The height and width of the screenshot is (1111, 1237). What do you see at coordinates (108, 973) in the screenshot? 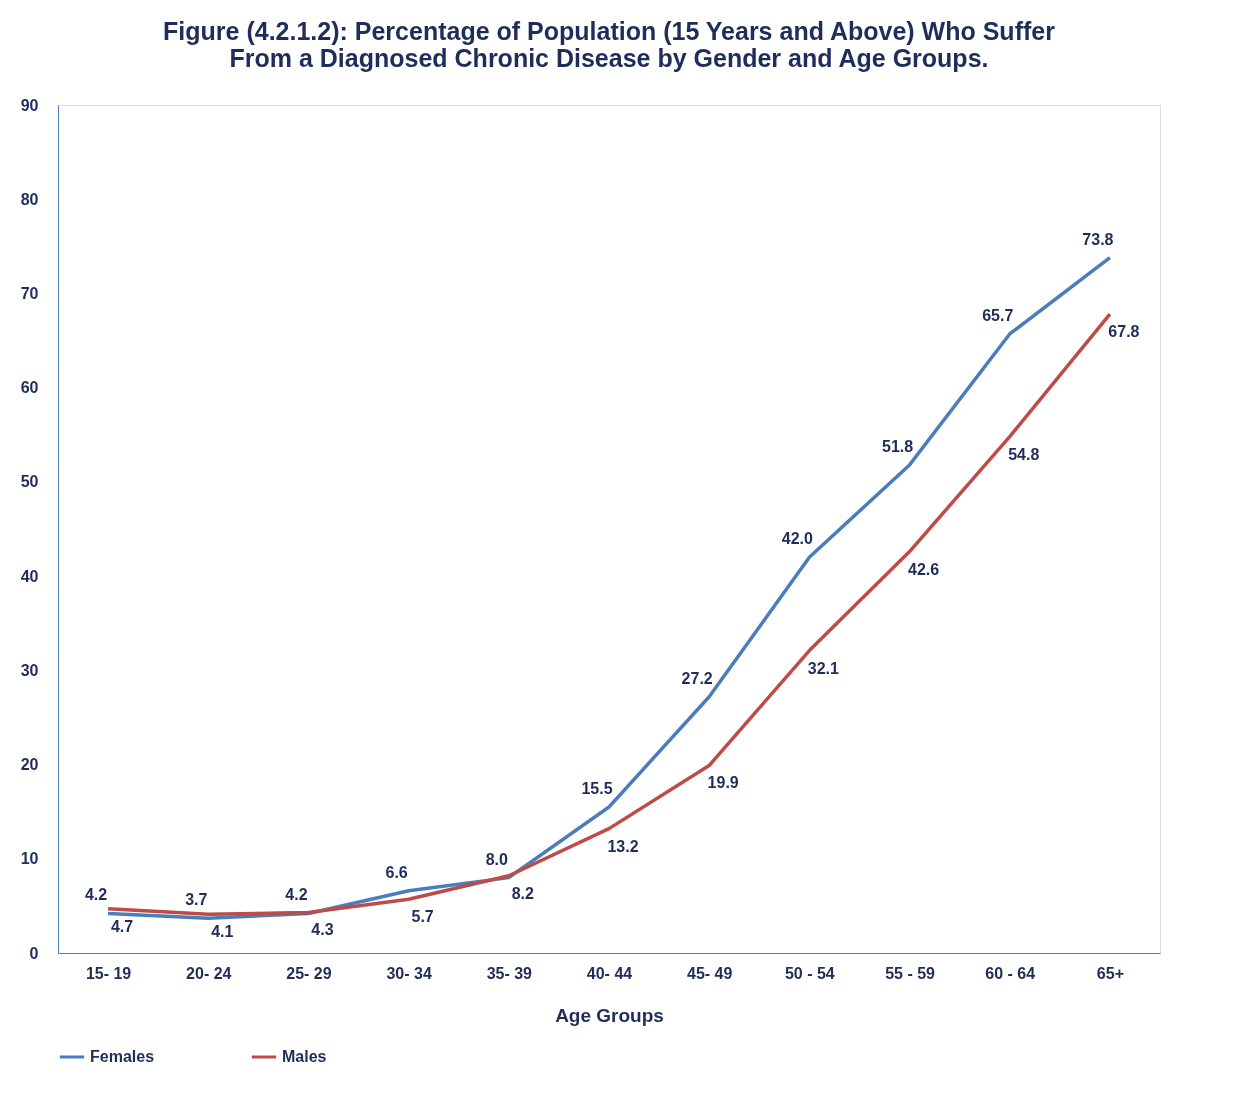
I see `x-tick-label: 15- 19` at bounding box center [108, 973].